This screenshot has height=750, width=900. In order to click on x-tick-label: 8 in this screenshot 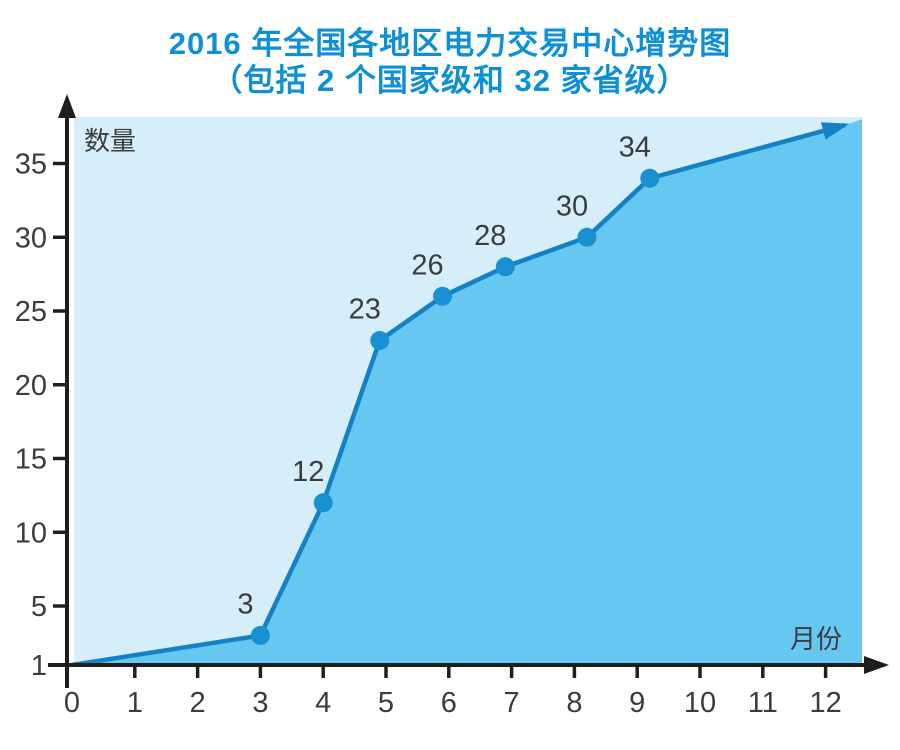, I will do `click(574, 703)`.